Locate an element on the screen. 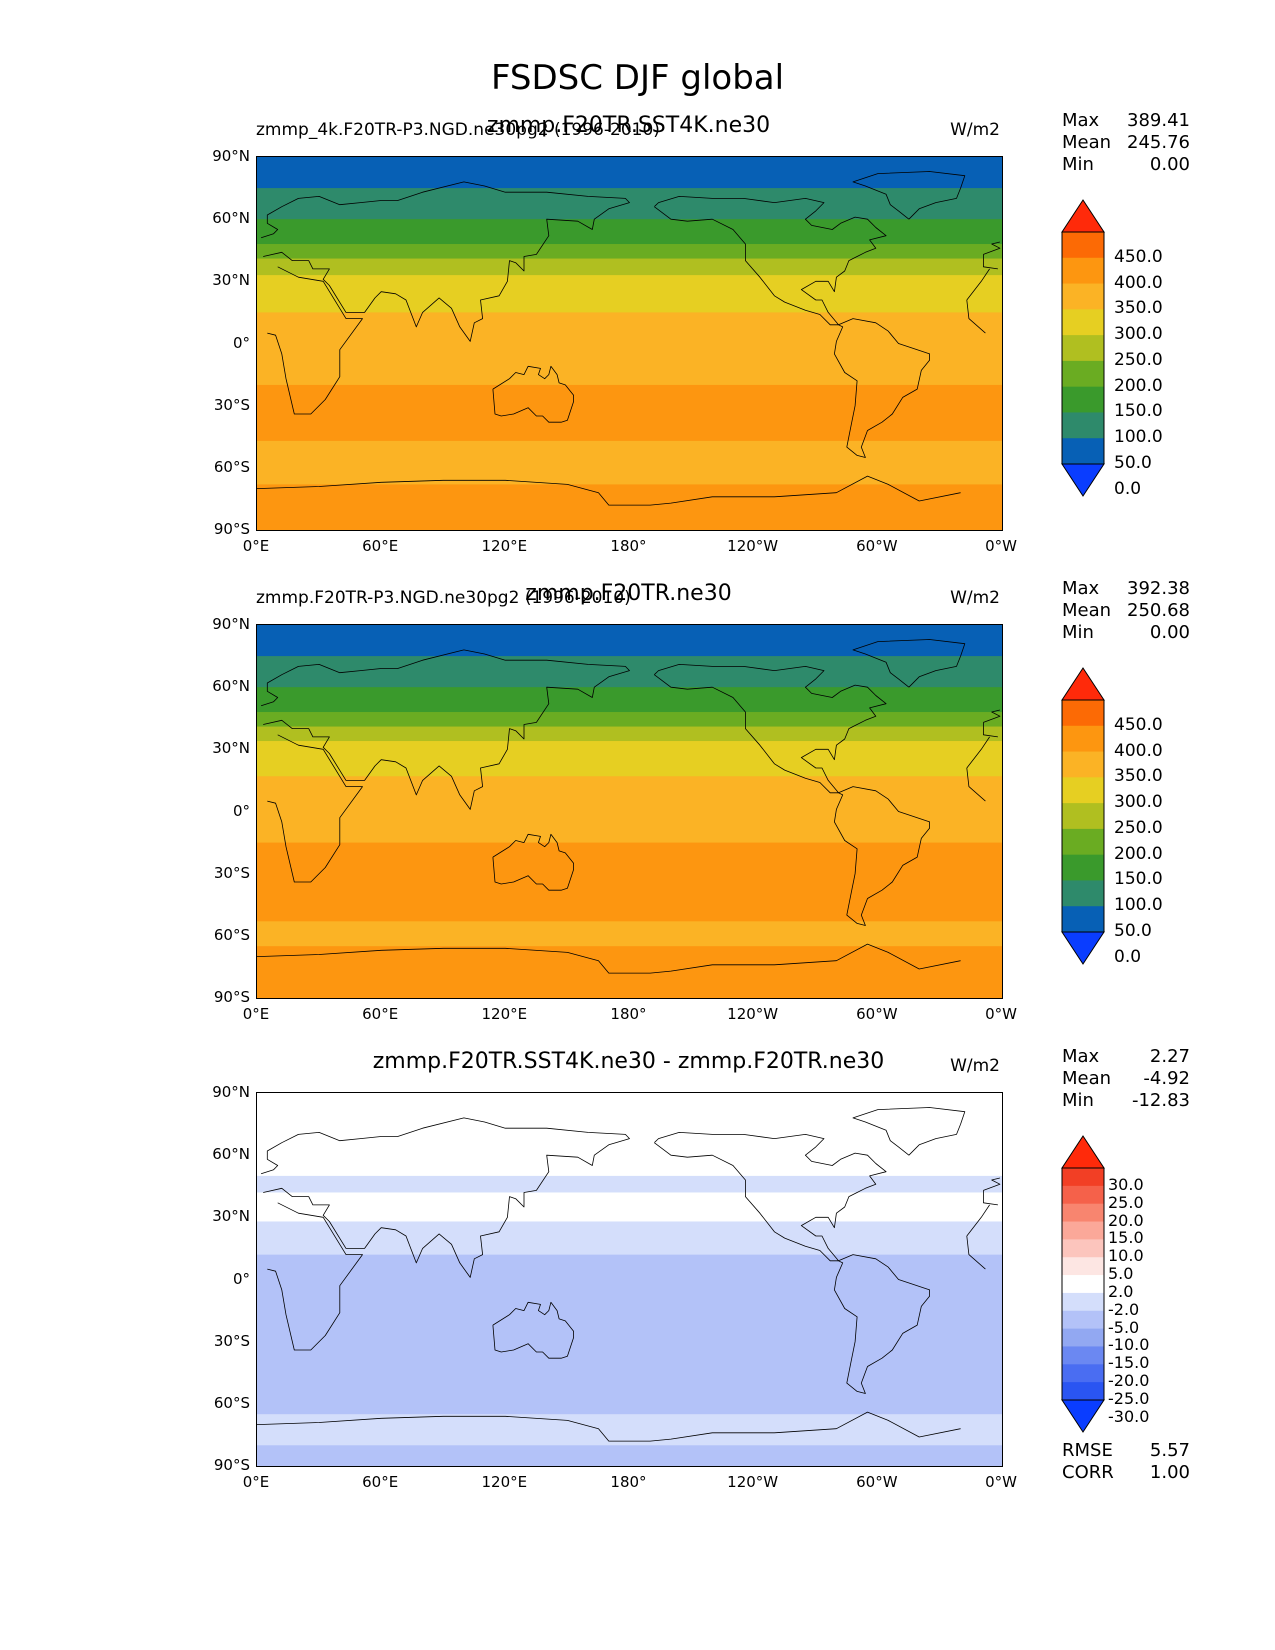  colorbar-tick-label: 150.0 is located at coordinates (1138, 411).